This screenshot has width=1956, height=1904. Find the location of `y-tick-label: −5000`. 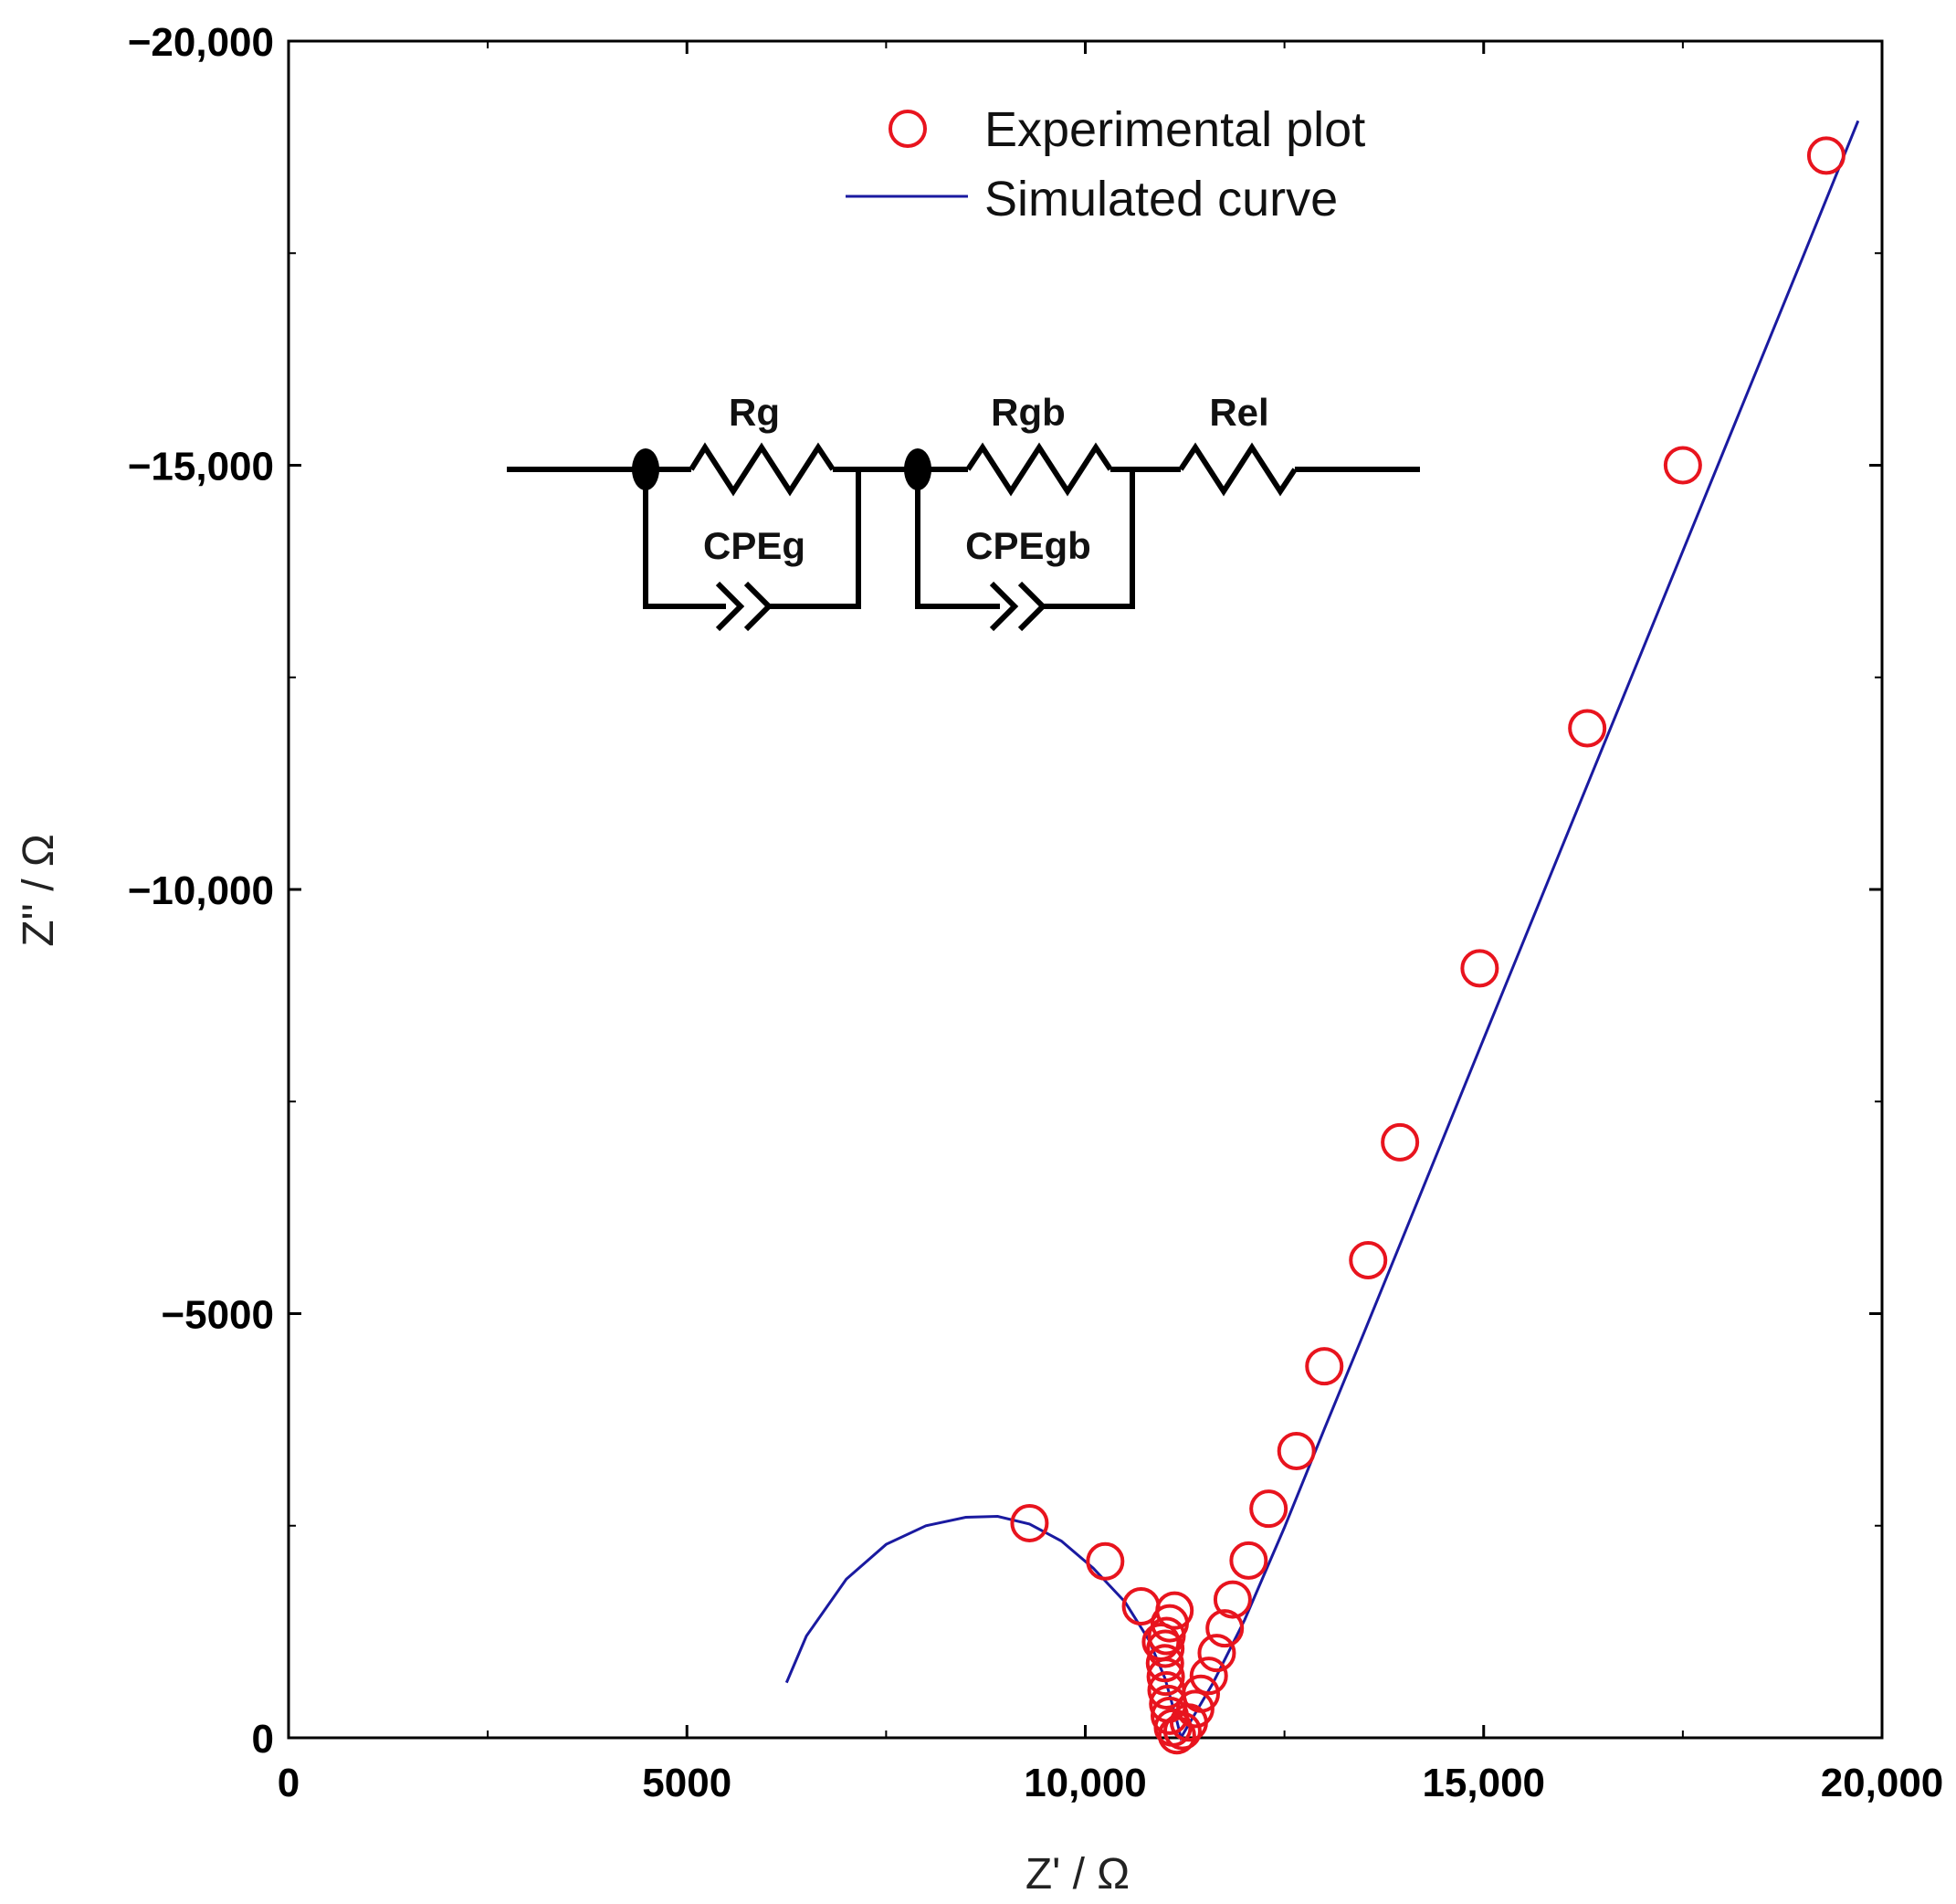

y-tick-label: −5000 is located at coordinates (217, 1316).